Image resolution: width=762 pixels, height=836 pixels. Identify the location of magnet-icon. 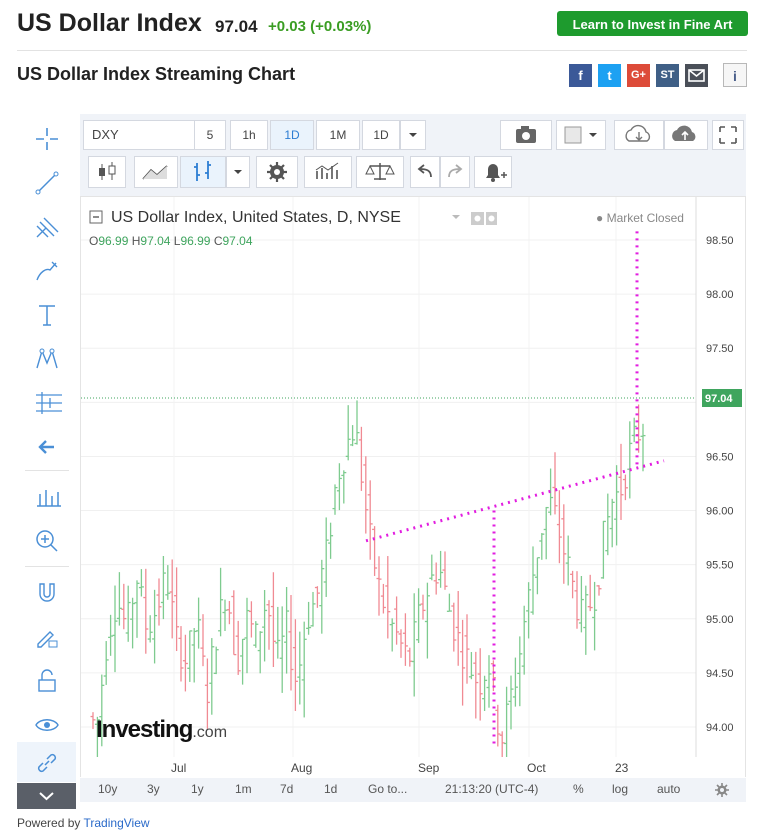
(46, 592).